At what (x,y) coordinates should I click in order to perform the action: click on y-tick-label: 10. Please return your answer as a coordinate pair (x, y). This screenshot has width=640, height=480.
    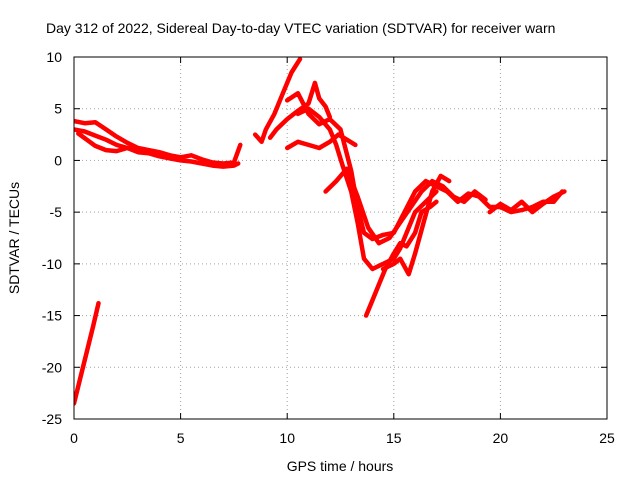
    Looking at the image, I should click on (54, 57).